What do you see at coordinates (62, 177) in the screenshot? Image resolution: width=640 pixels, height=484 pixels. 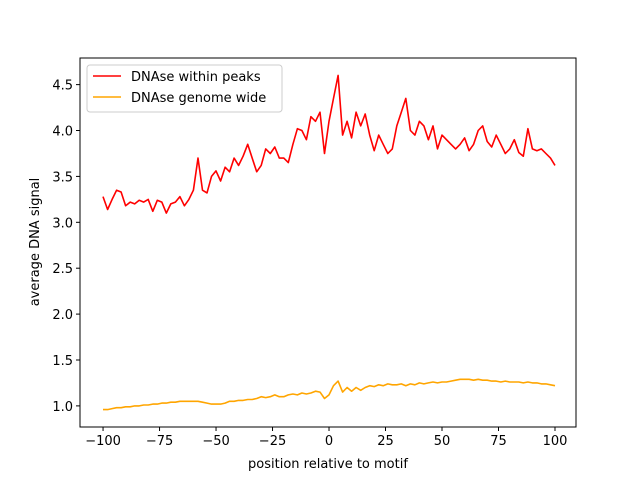 I see `y-tick-label: 3.5` at bounding box center [62, 177].